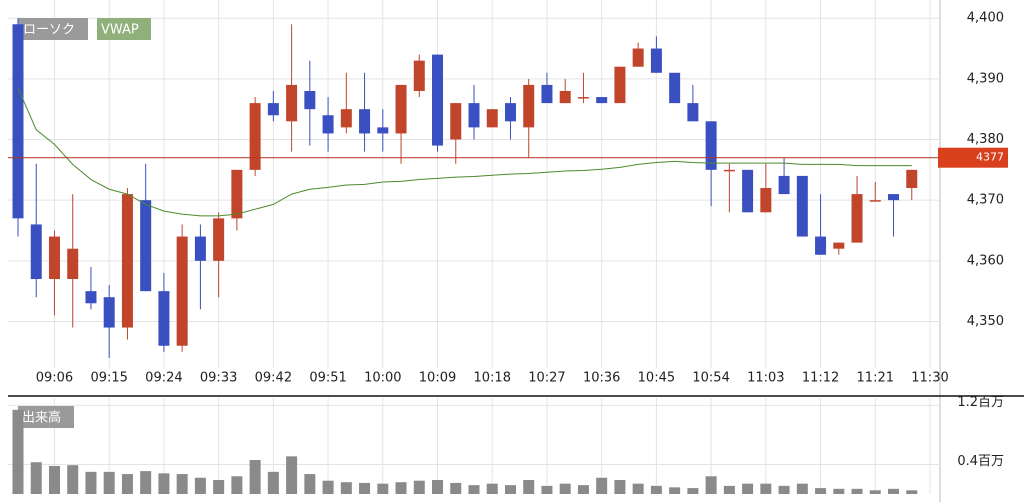 The image size is (1024, 502). Describe the element at coordinates (546, 378) in the screenshot. I see `x-tick-label: 10:27` at that location.